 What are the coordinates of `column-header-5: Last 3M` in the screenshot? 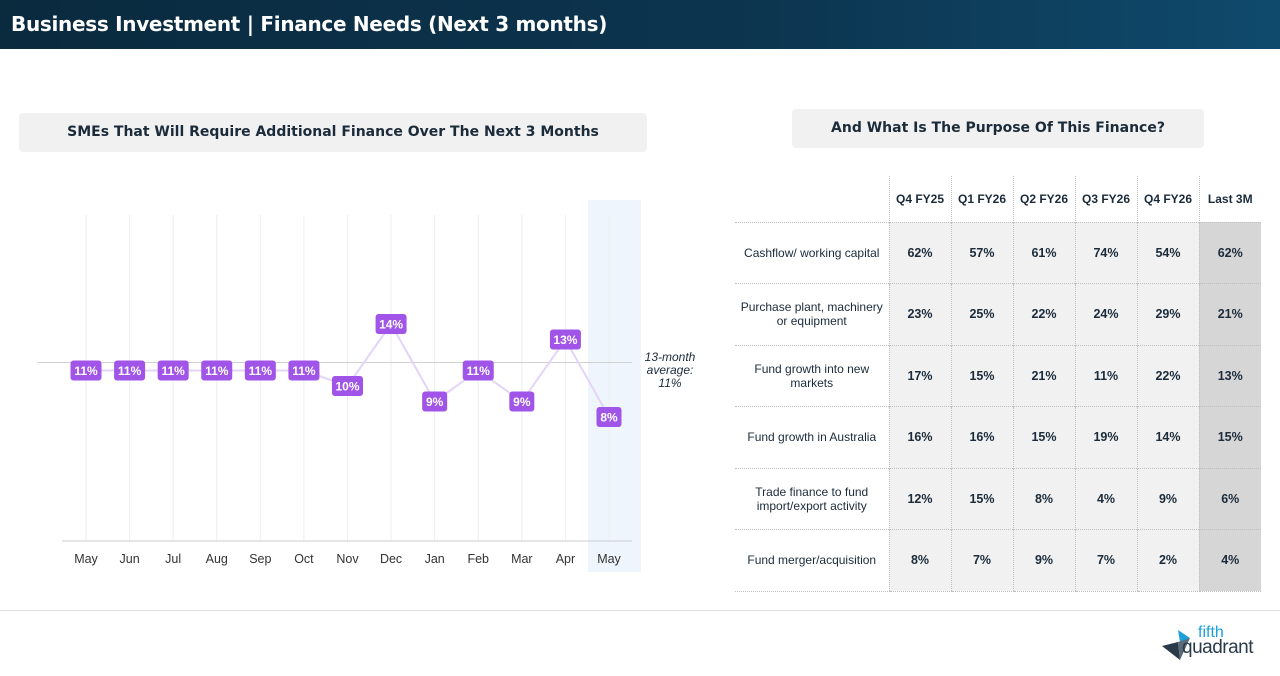 It's located at (1229, 199).